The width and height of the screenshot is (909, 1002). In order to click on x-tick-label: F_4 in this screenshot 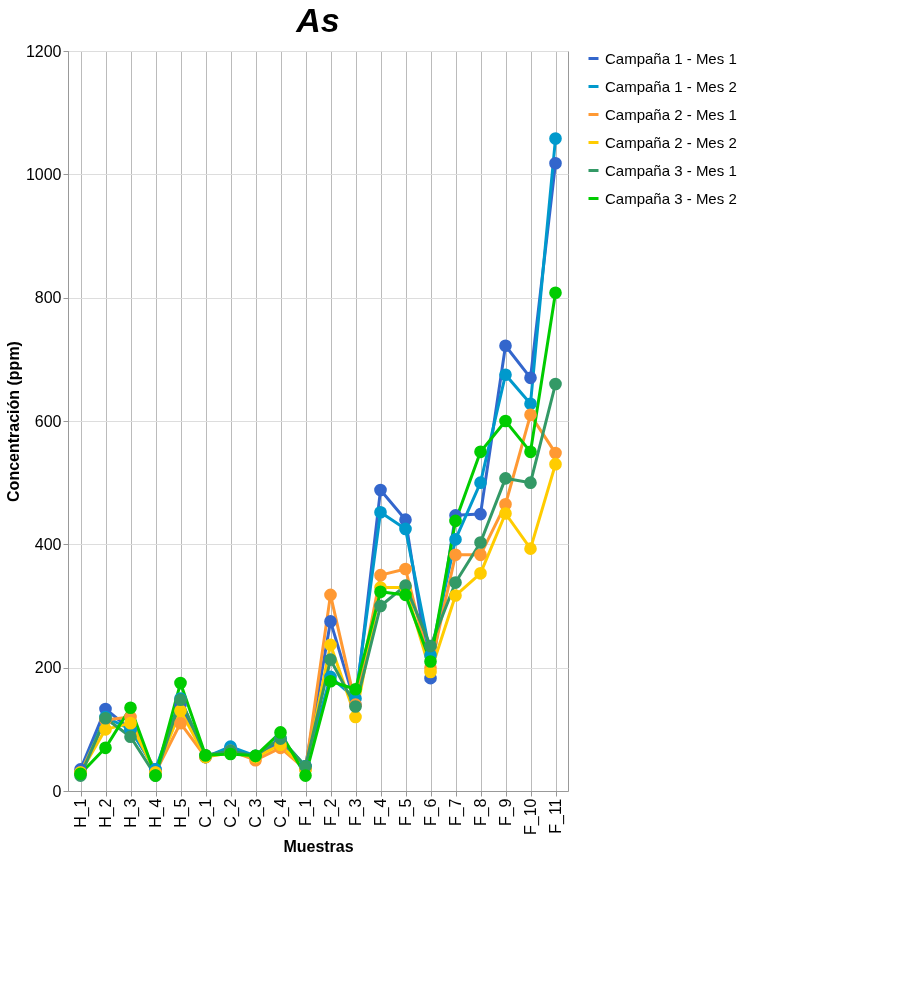, I will do `click(381, 812)`.